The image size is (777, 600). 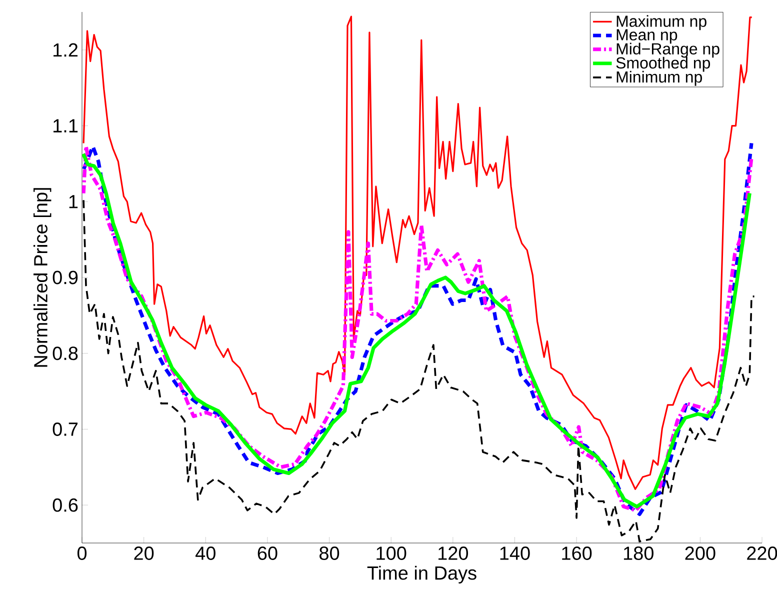 What do you see at coordinates (73, 201) in the screenshot?
I see `y-tick-label: 1` at bounding box center [73, 201].